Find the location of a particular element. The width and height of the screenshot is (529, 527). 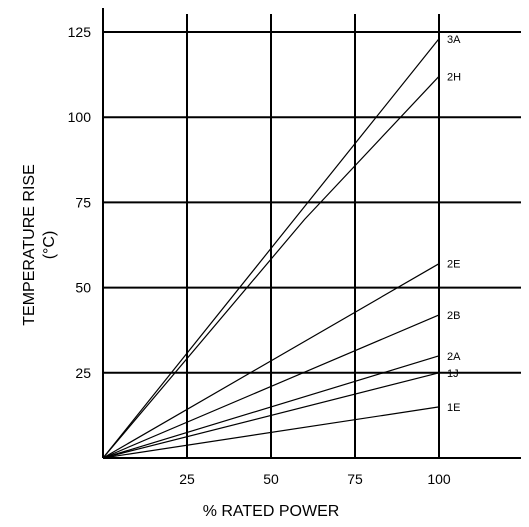

series-label-2h: 2H is located at coordinates (454, 77).